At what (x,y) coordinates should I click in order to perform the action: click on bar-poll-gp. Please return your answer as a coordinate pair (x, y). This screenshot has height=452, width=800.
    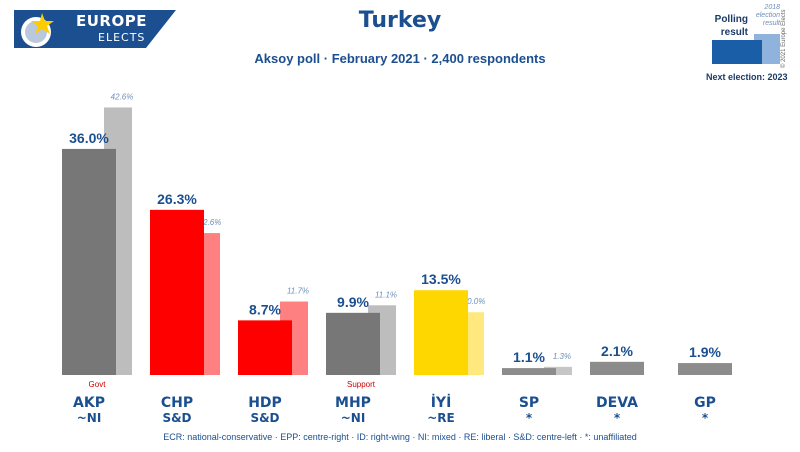
    Looking at the image, I should click on (705, 369).